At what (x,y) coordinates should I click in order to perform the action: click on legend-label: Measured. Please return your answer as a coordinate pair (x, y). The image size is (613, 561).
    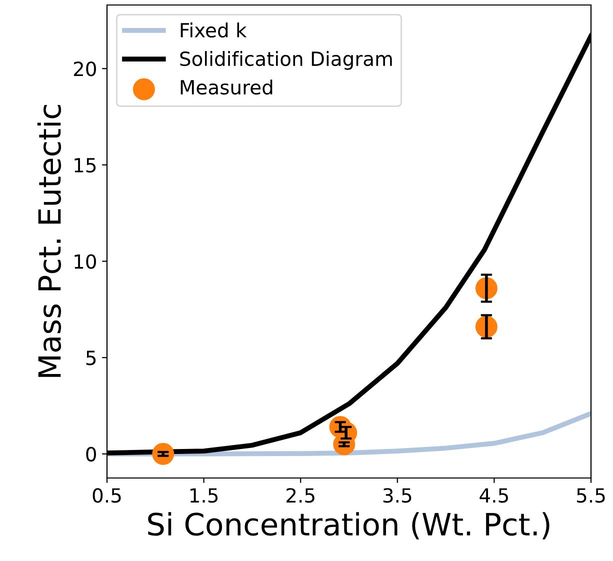
    Looking at the image, I should click on (226, 87).